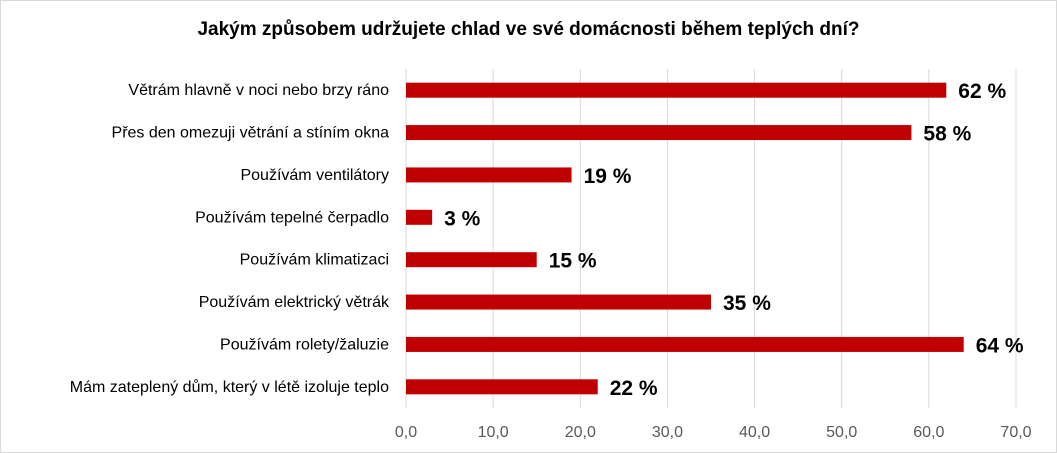  Describe the element at coordinates (608, 176) in the screenshot. I see `data-label: 19 %` at that location.